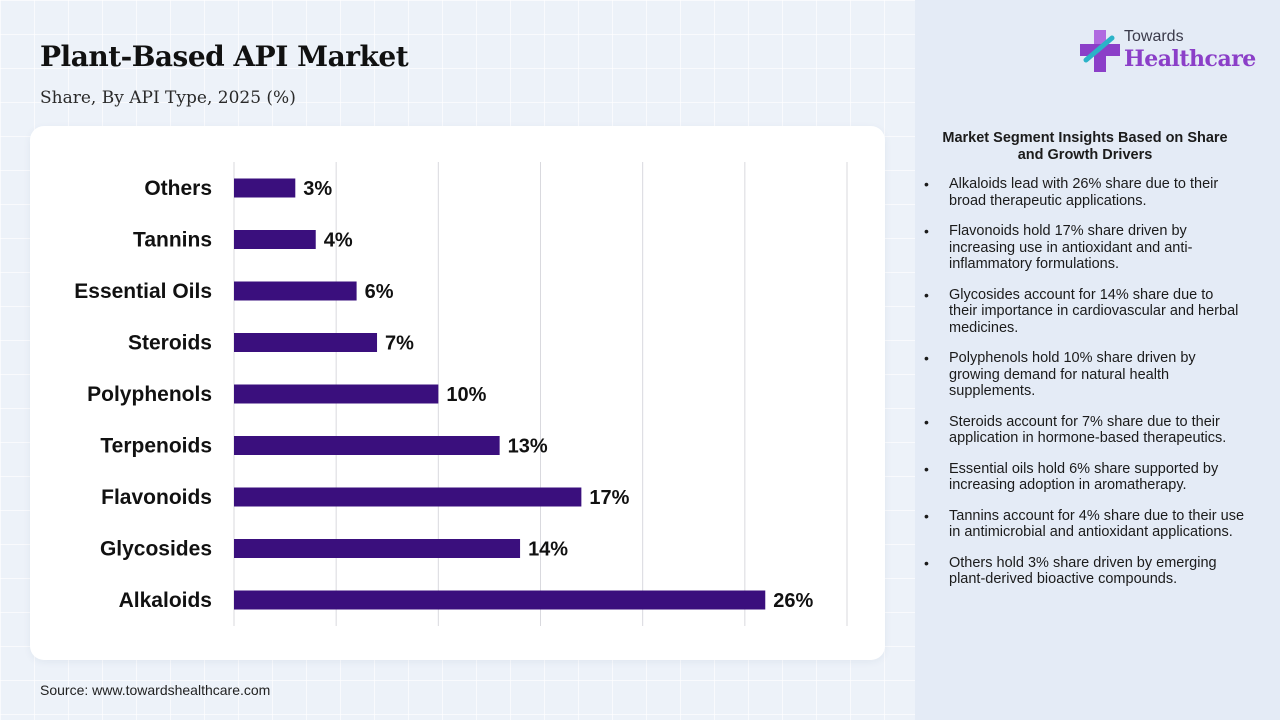 This screenshot has height=720, width=1280. Describe the element at coordinates (165, 600) in the screenshot. I see `category-label: Alkaloids` at that location.